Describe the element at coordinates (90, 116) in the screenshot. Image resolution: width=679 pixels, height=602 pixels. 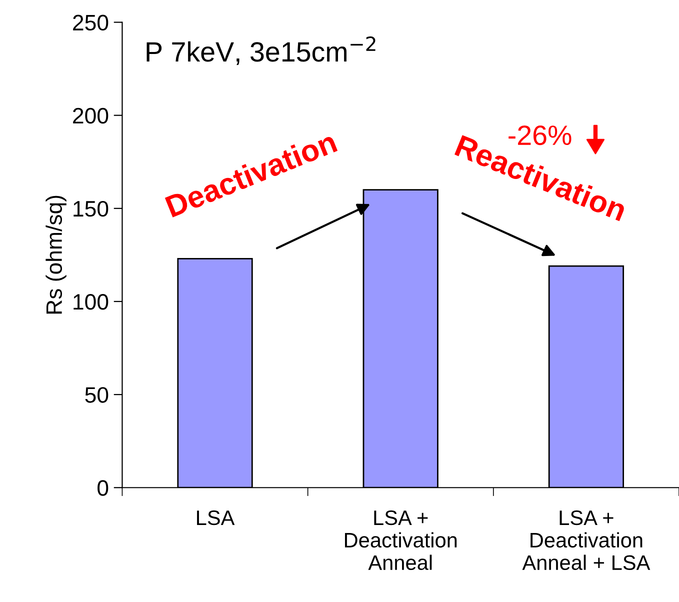
I see `y-tick-label: 200` at that location.